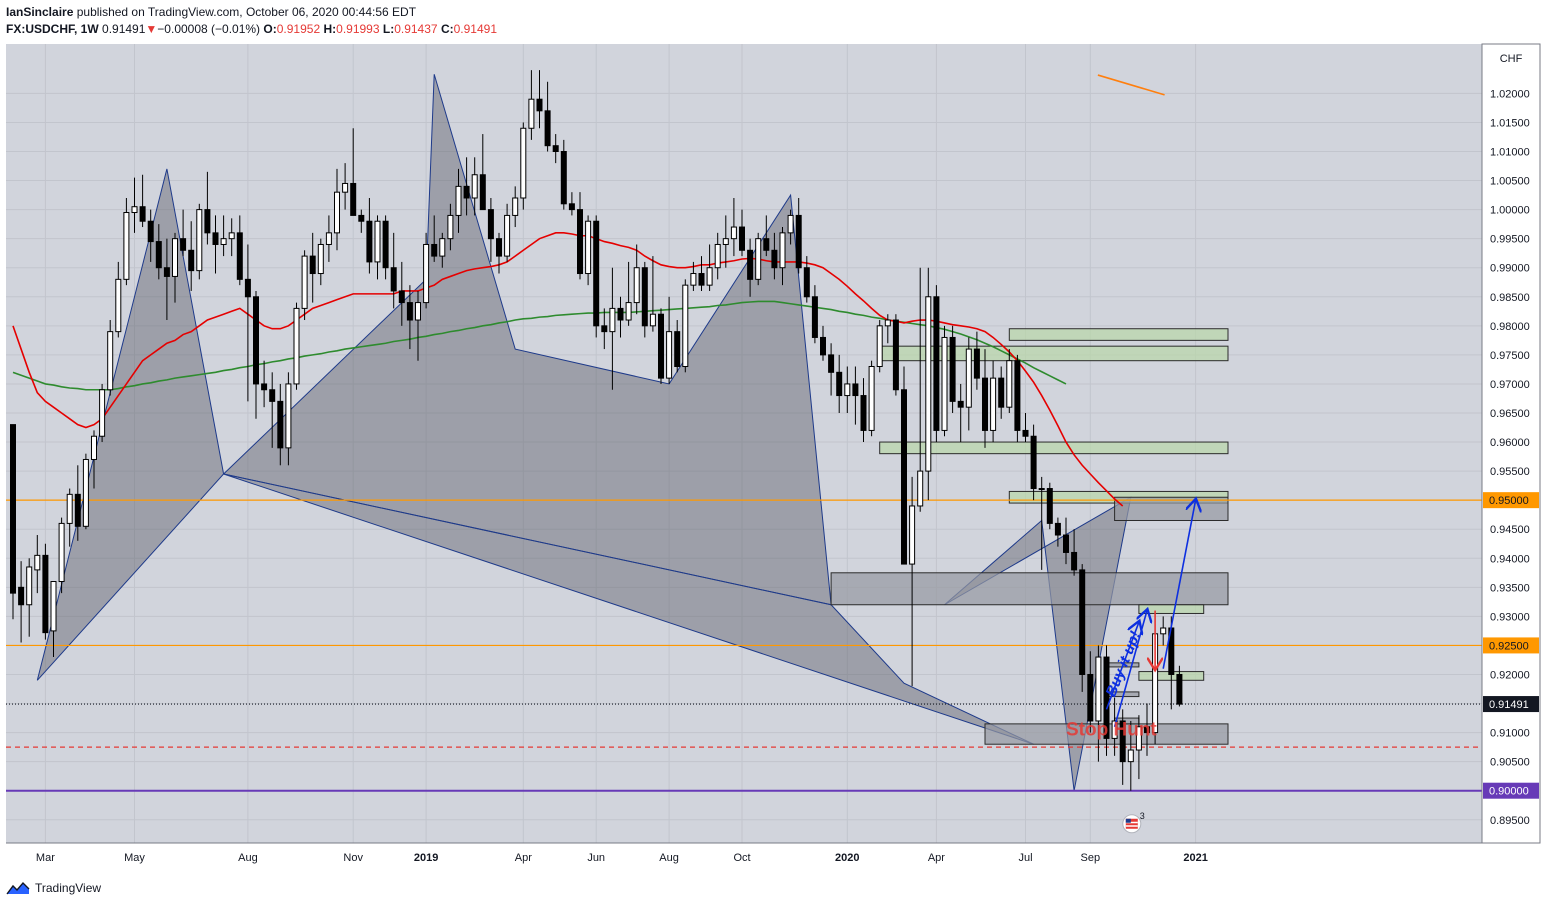 The height and width of the screenshot is (909, 1548). Describe the element at coordinates (1510, 327) in the screenshot. I see `y-tick-label: 0.98000` at that location.